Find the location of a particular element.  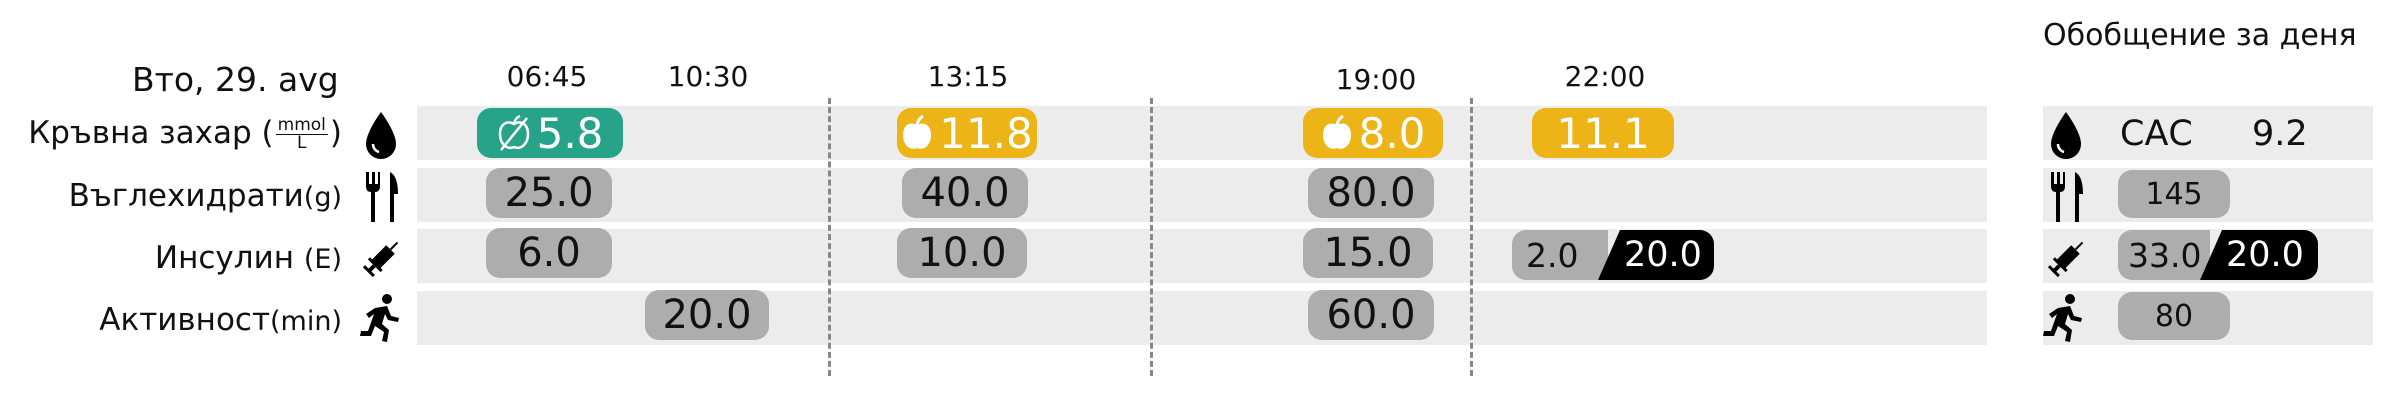

insulin-split-entry: 2.0 20.0 is located at coordinates (1613, 255).